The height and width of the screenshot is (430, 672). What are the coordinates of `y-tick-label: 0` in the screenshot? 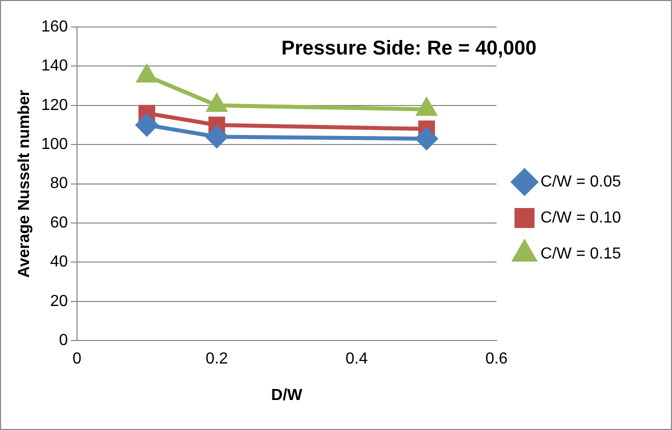 It's located at (63, 341).